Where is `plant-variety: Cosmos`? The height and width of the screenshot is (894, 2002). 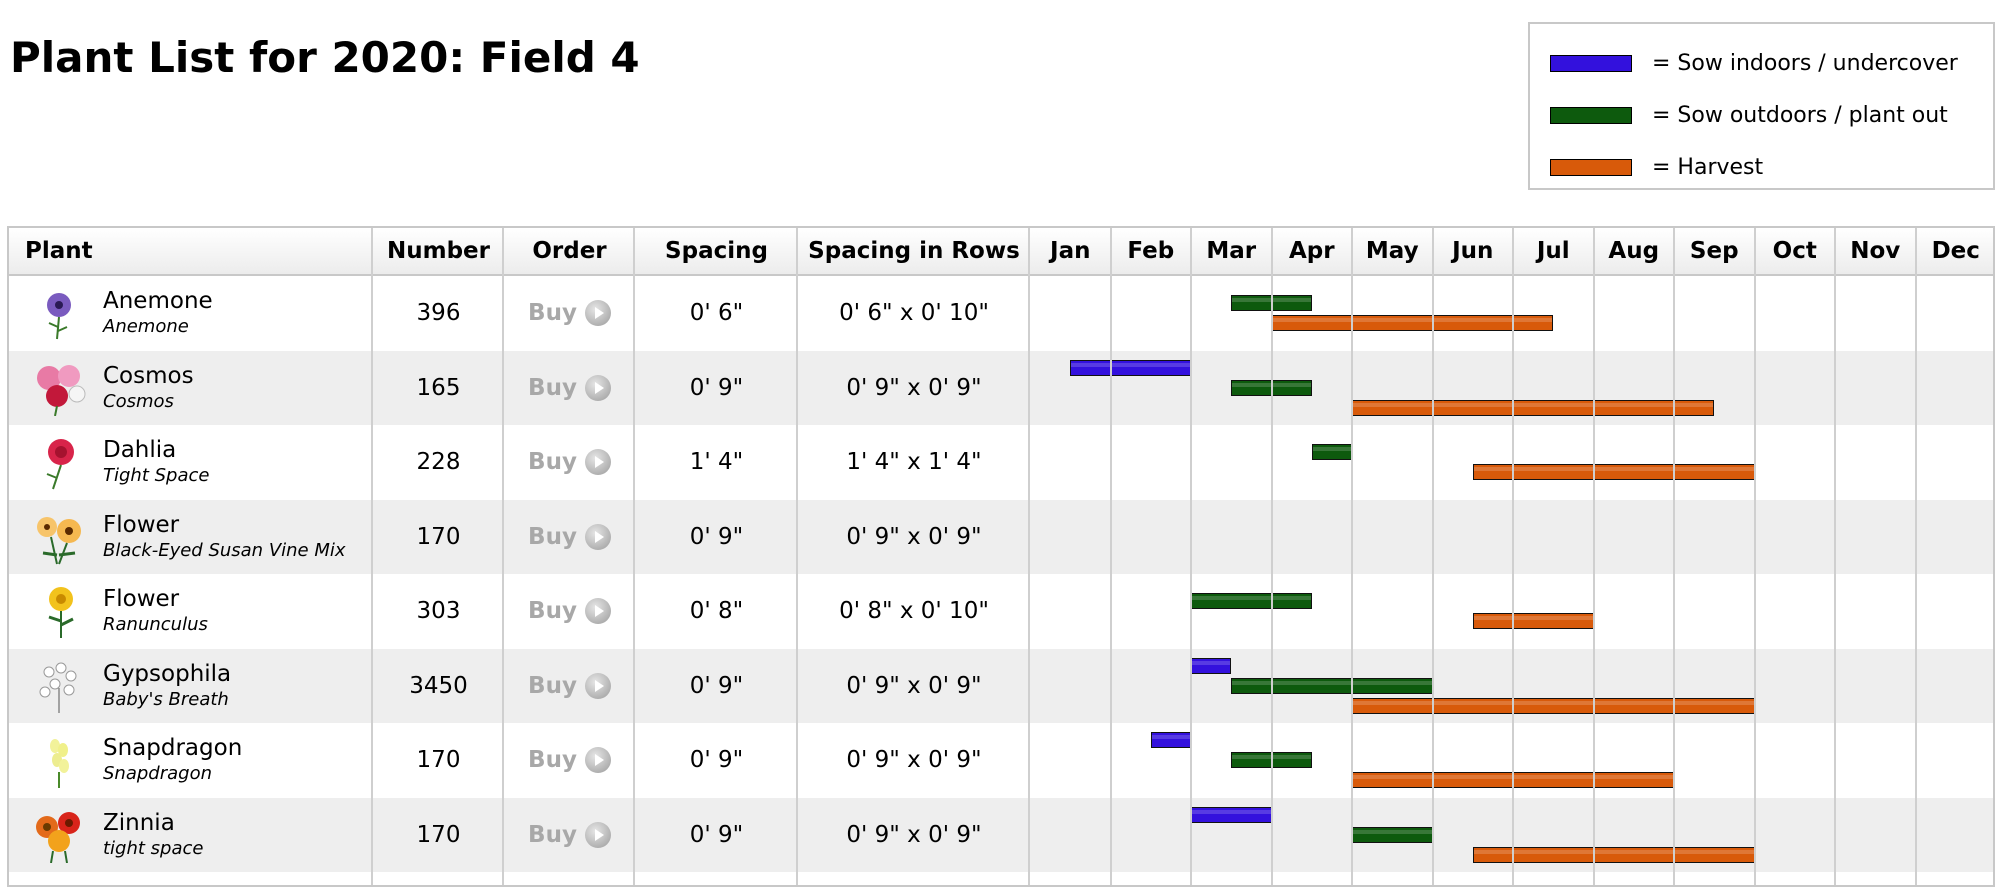
plant-variety: Cosmos is located at coordinates (138, 401).